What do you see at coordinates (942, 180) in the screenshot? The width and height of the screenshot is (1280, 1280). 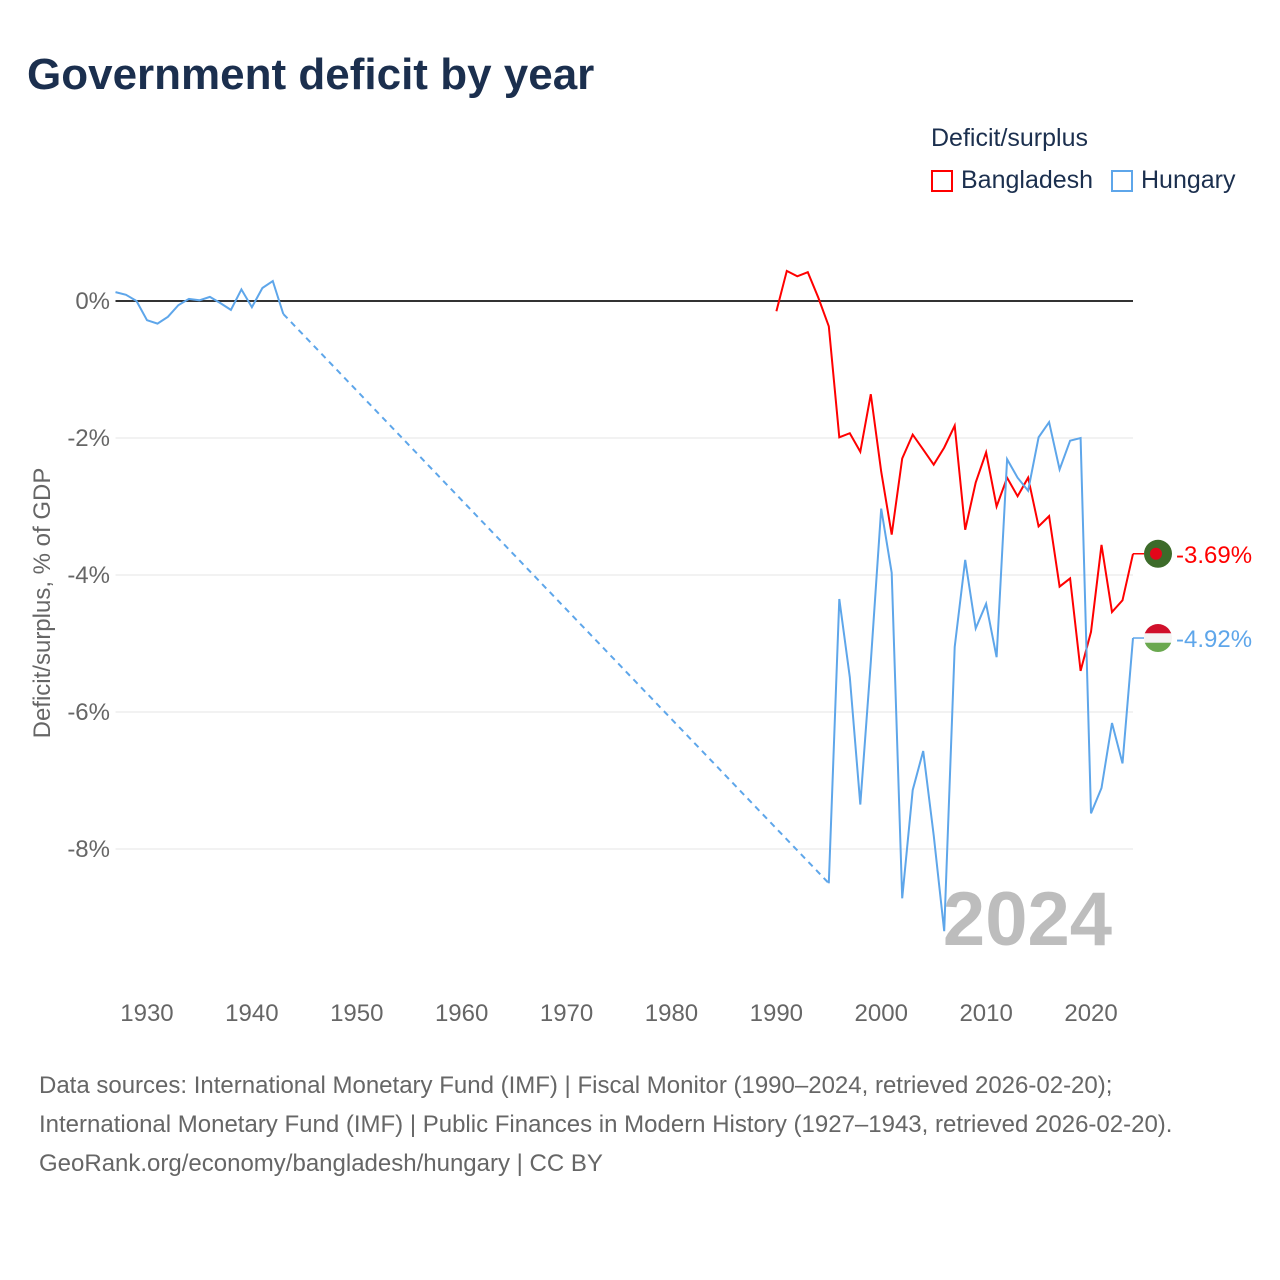 I see `legend-swatch-bangladesh` at bounding box center [942, 180].